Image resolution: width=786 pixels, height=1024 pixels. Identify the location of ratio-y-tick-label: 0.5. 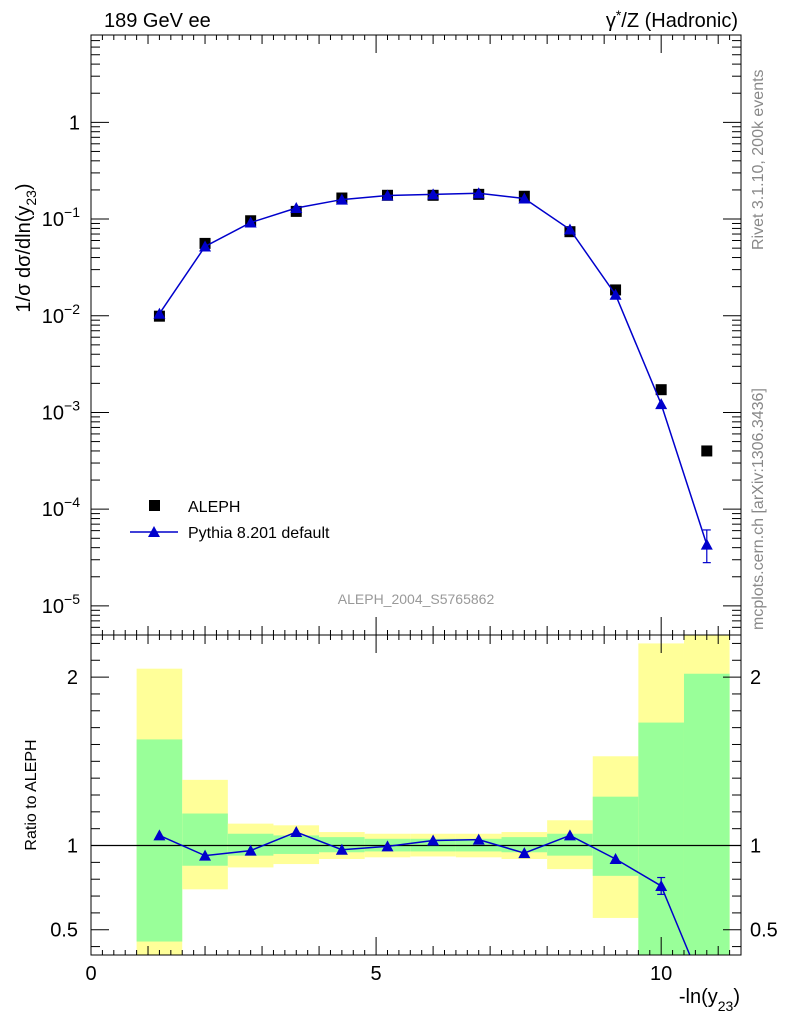
(64, 931).